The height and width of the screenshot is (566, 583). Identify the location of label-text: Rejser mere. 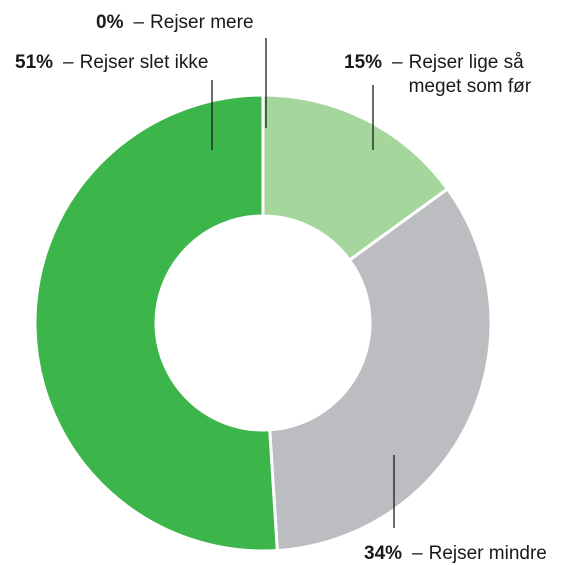
(202, 22).